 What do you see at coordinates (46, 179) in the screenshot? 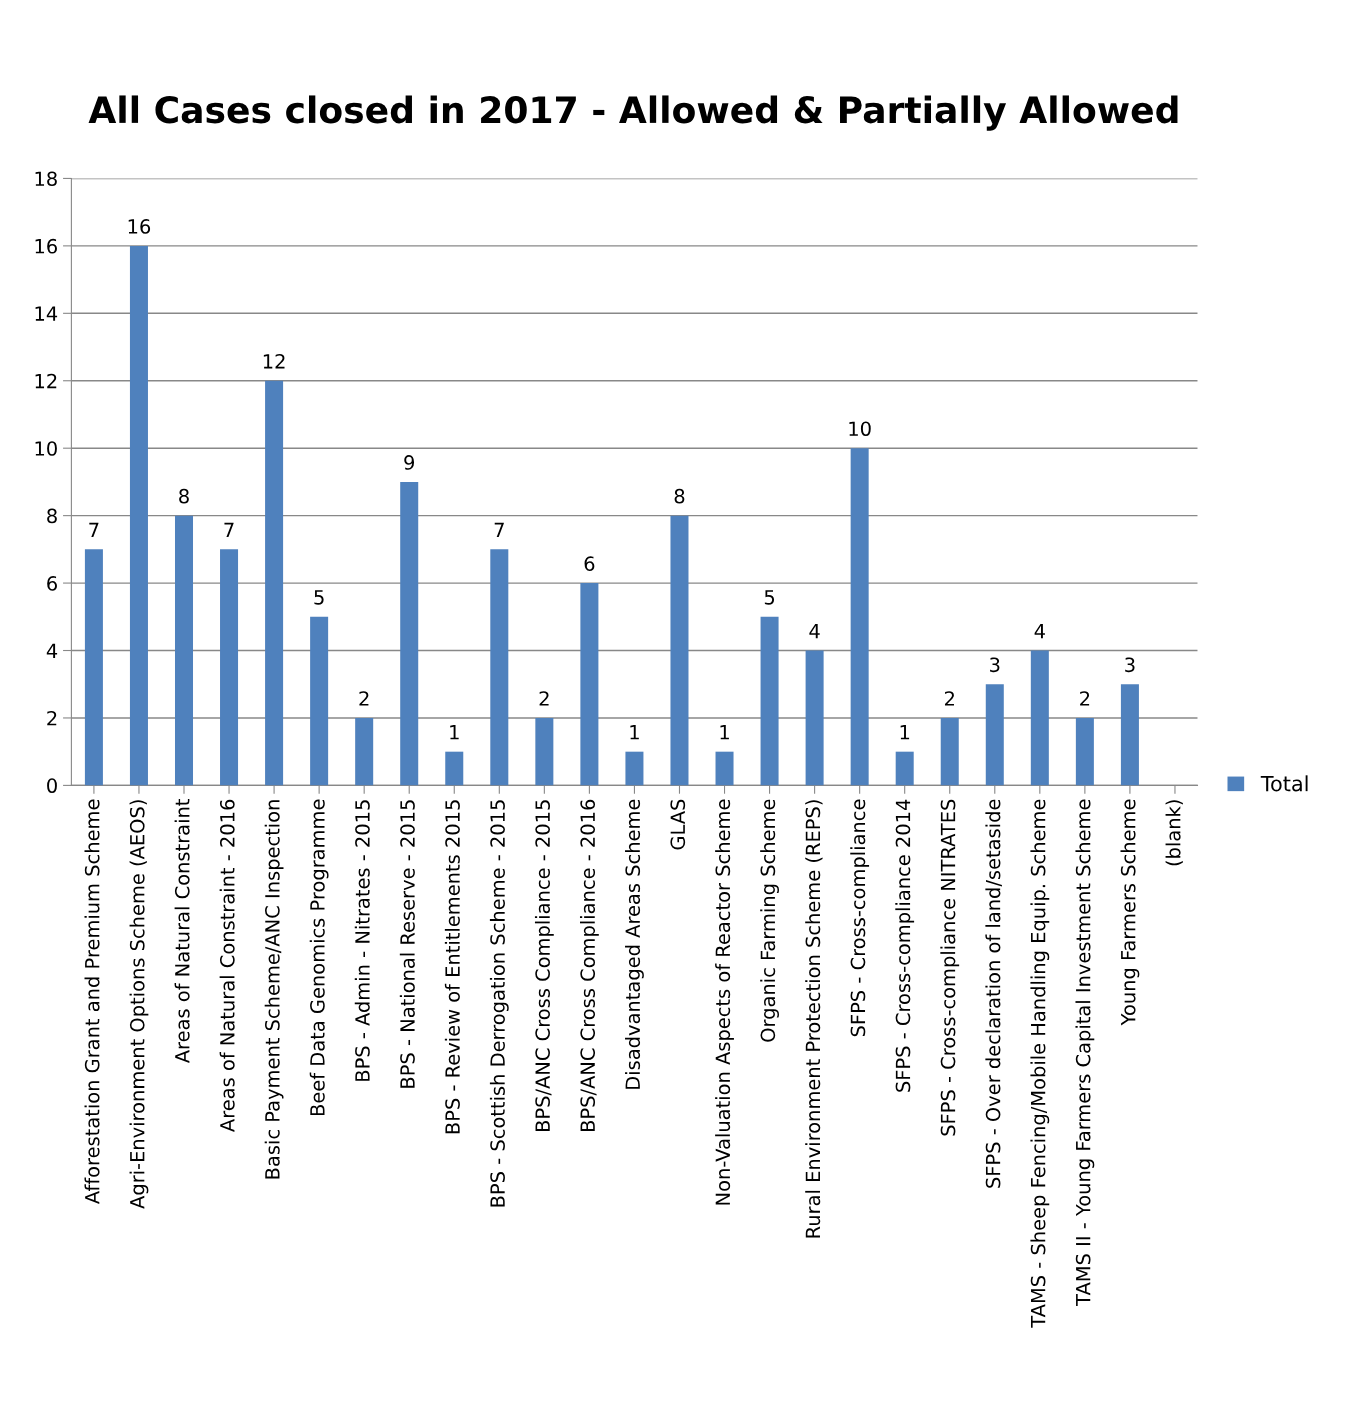
I see `y-tick-label: 18` at bounding box center [46, 179].